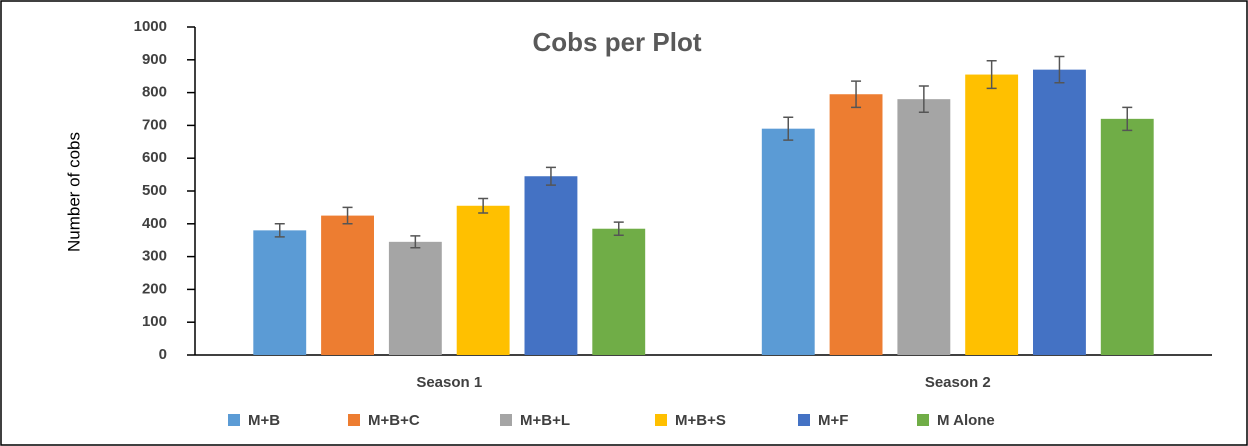 The image size is (1248, 446). I want to click on legend-label: M+B, so click(264, 420).